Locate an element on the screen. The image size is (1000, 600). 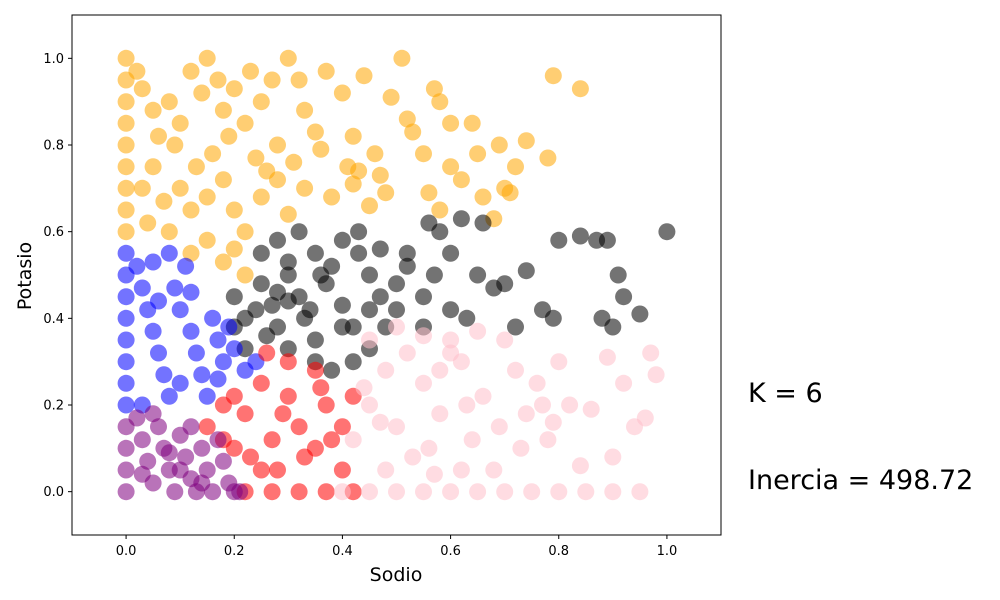
y-axis-ticks: 0.0 0.2 0.4 0.6 0.8 1.0 is located at coordinates (57, 276).